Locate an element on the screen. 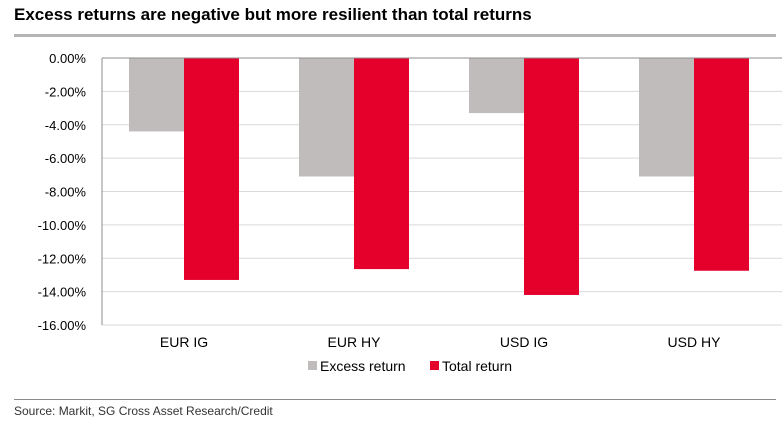 The image size is (782, 431). y-tick-label: -12.00% is located at coordinates (62, 258).